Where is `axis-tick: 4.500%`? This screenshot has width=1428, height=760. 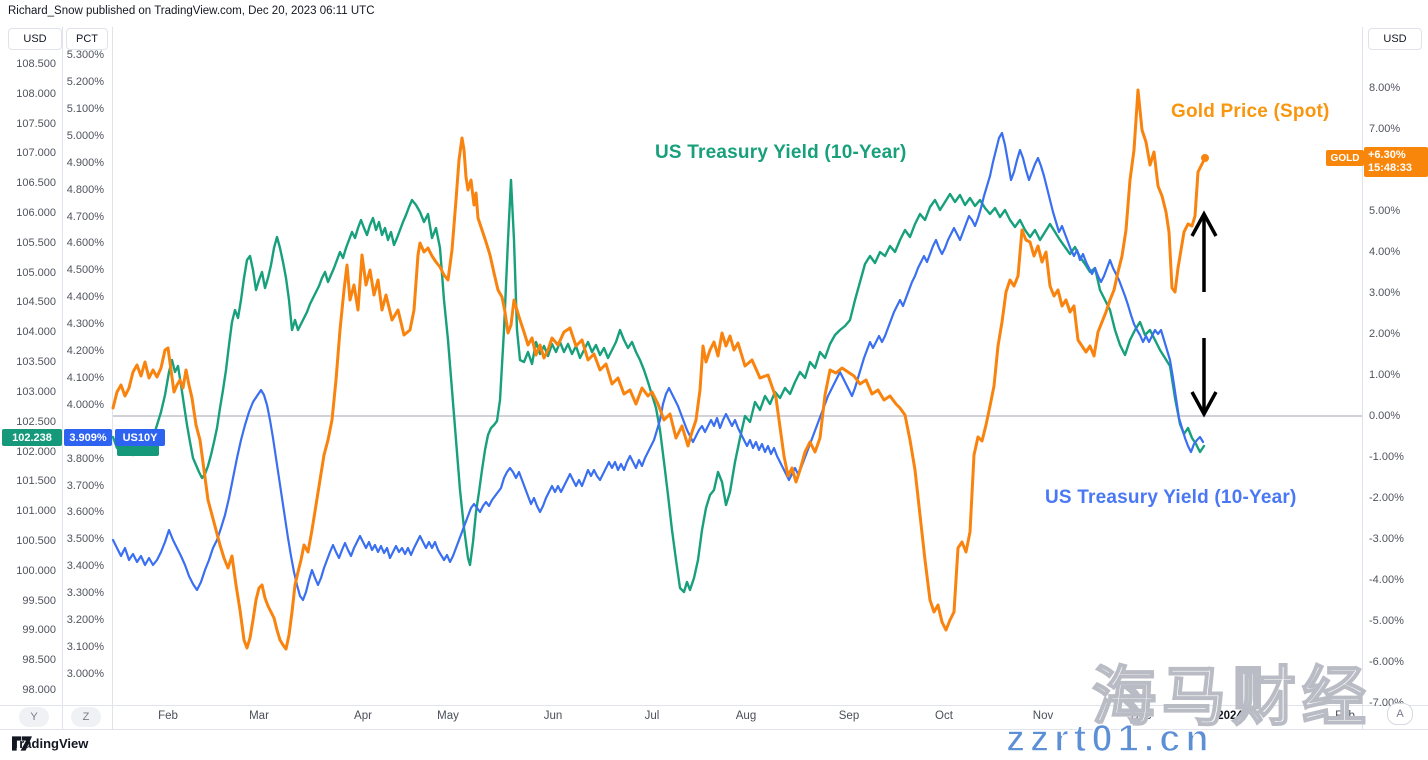 axis-tick: 4.500% is located at coordinates (85, 270).